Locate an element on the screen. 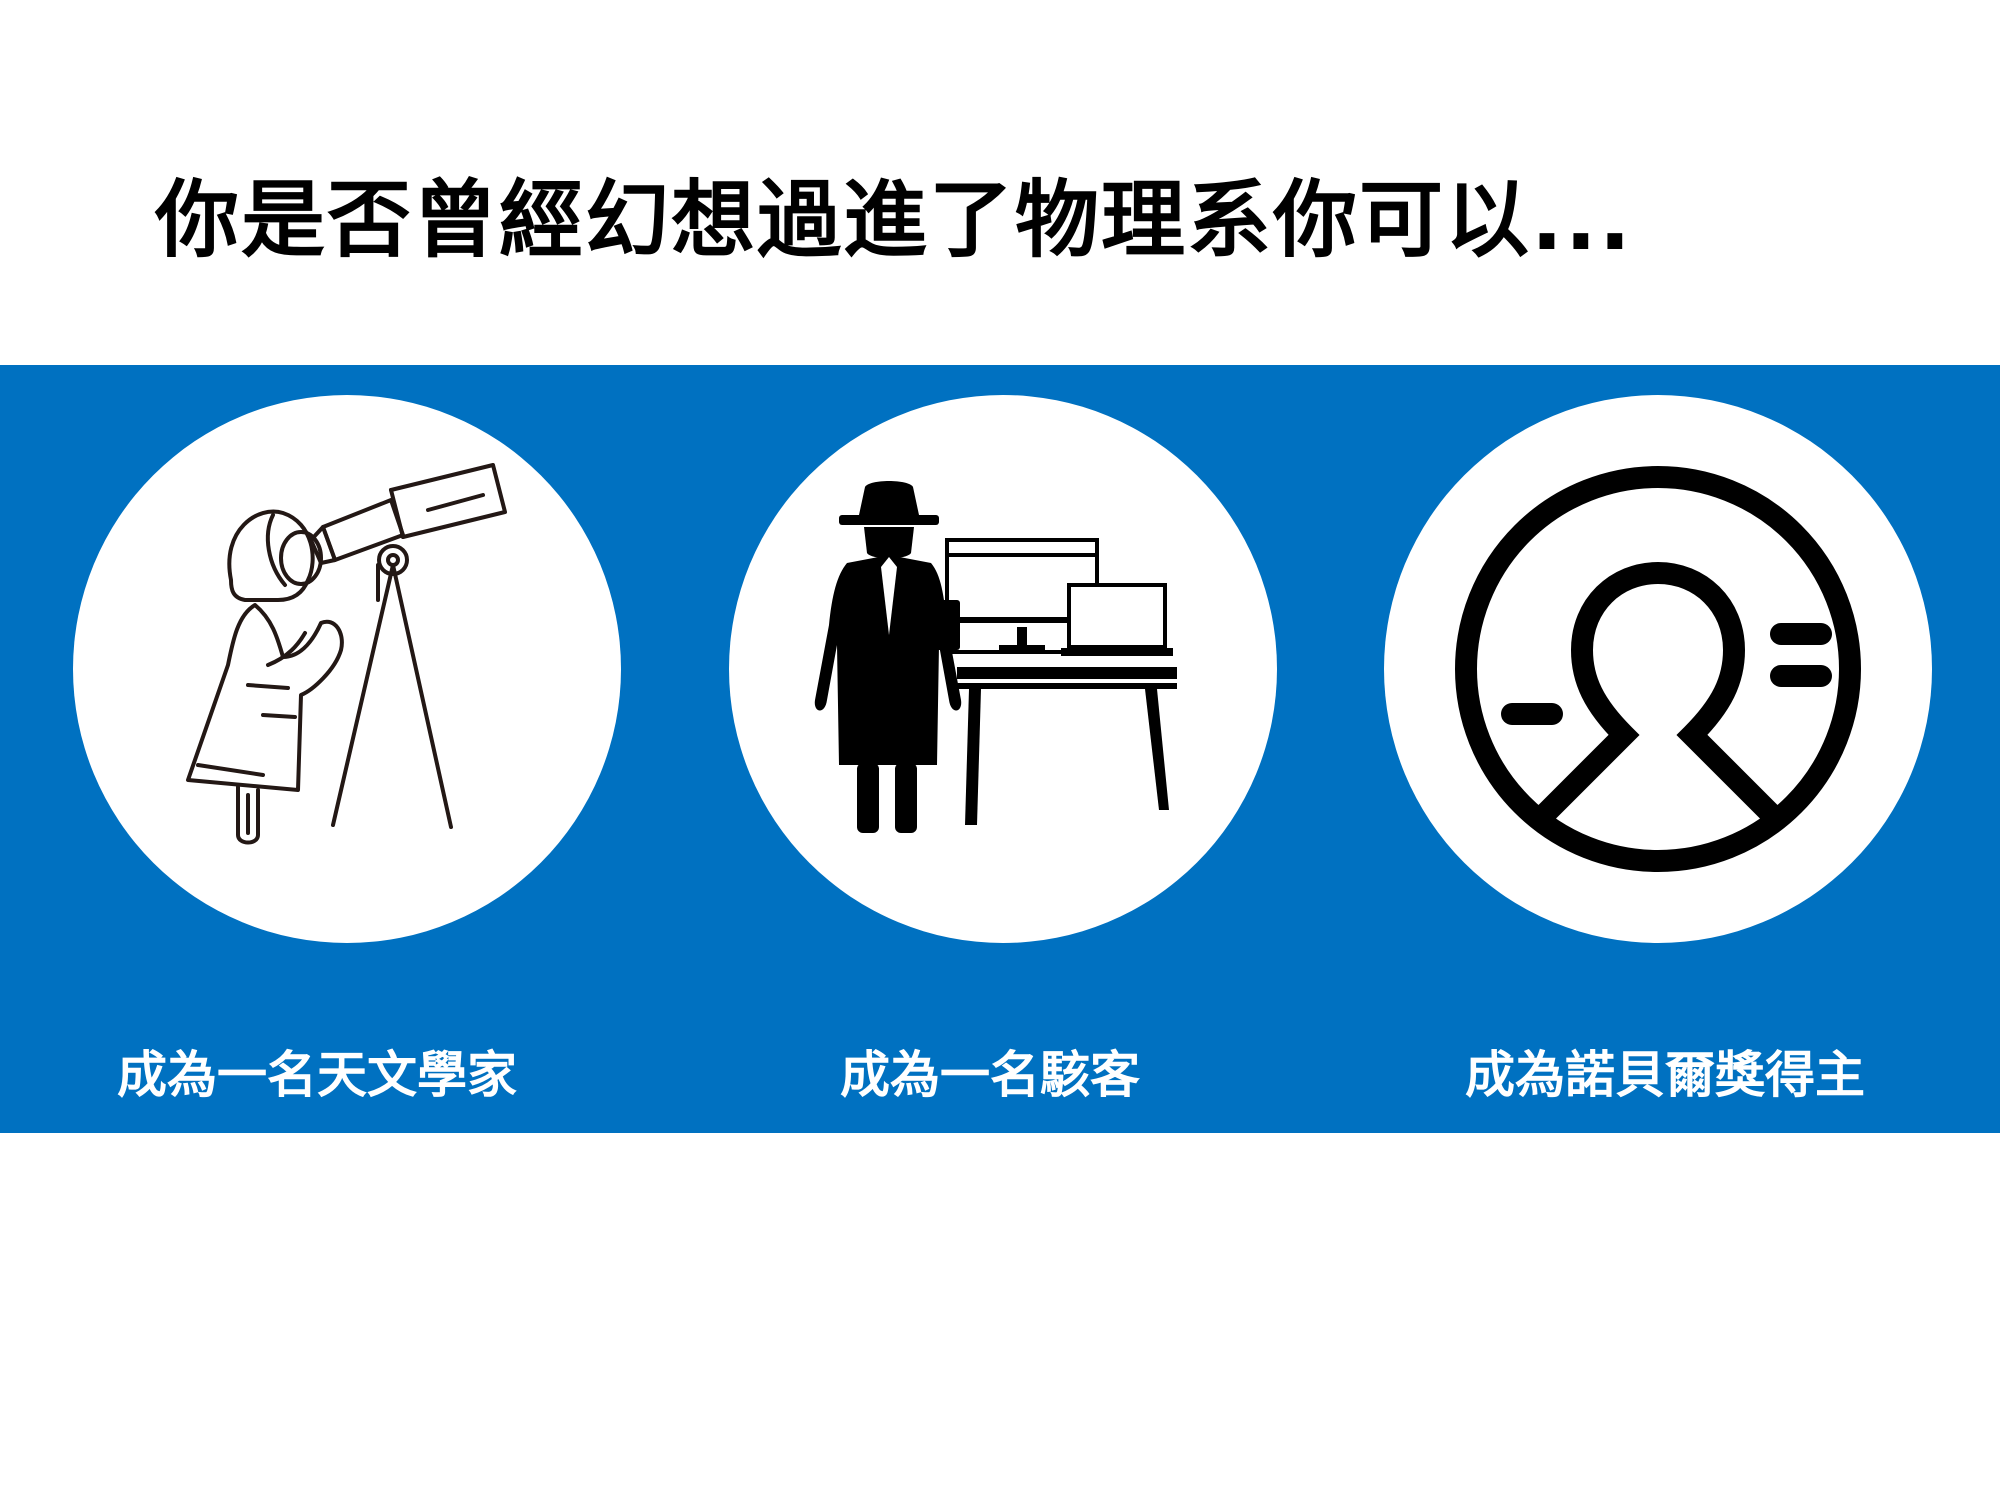 The height and width of the screenshot is (1500, 2000). option-label-nobel: 成為諾貝爾獎得主 is located at coordinates (1665, 1075).